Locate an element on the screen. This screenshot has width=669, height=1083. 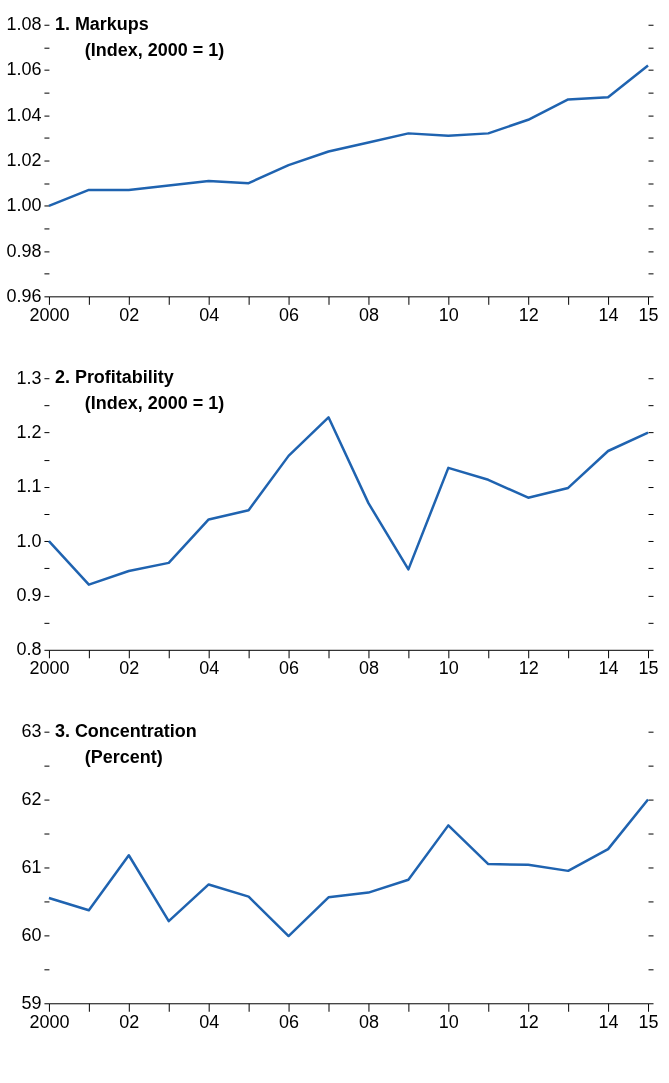
y-tick-label: 60 is located at coordinates (31, 934).